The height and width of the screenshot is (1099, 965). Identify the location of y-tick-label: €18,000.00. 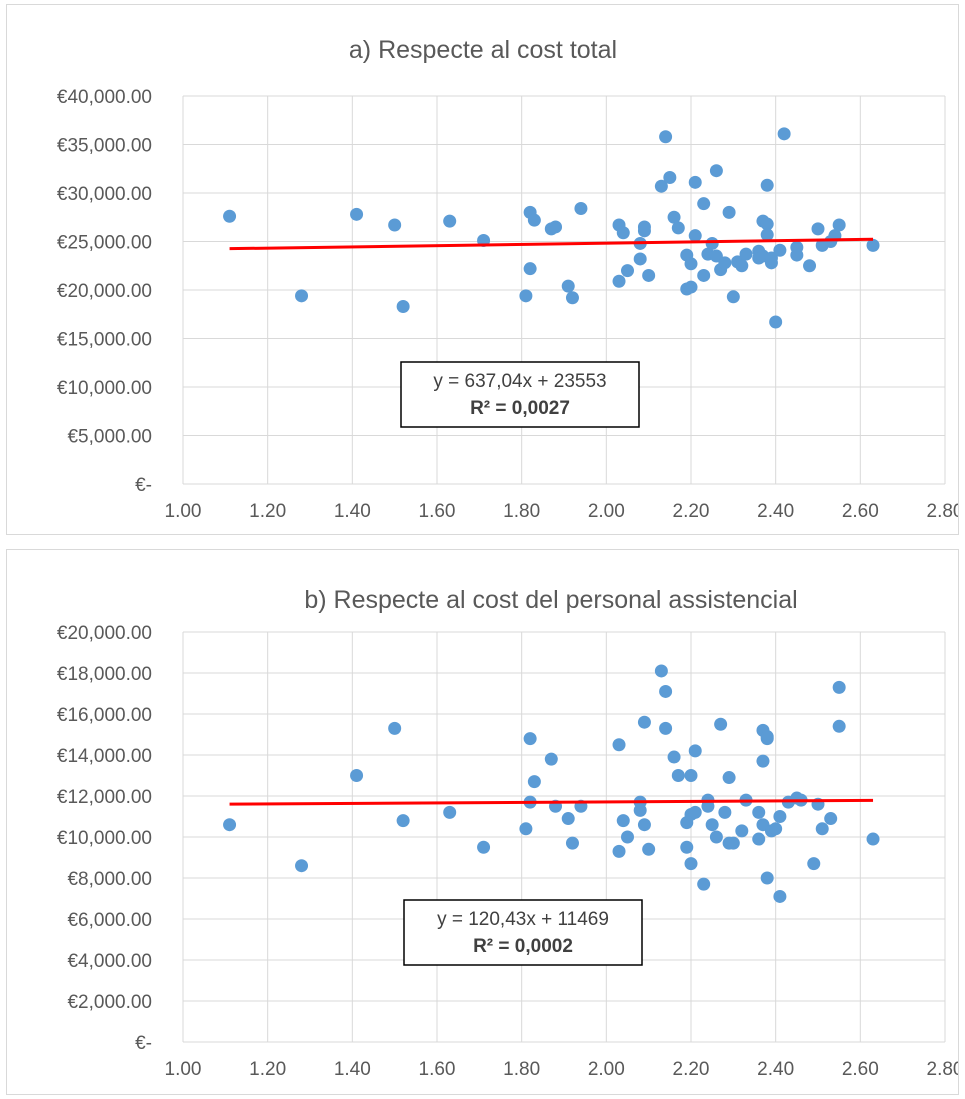
(104, 674).